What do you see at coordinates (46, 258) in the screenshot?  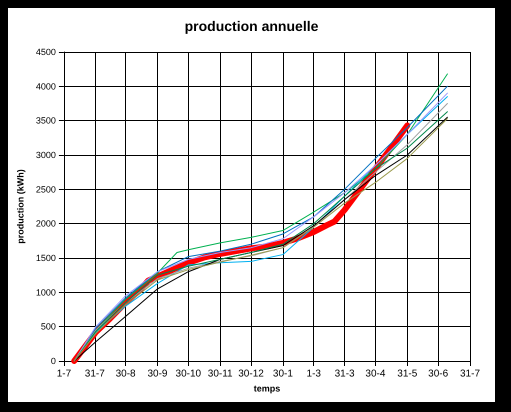 I see `y-tick-label: 1500` at bounding box center [46, 258].